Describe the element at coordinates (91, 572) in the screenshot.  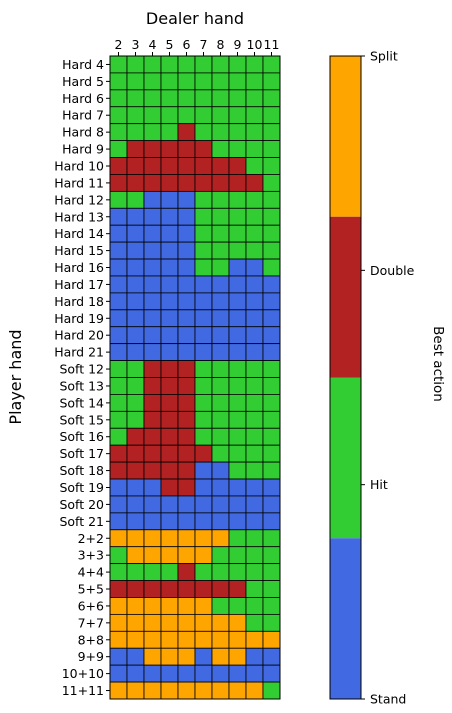
I see `y-tick-label: 4+4` at that location.